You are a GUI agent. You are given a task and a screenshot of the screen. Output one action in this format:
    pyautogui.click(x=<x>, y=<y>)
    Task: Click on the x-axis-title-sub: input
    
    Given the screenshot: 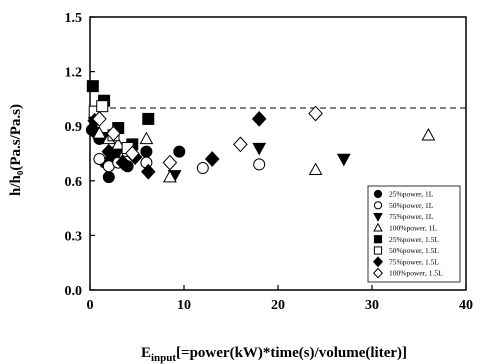 What is the action you would take?
    pyautogui.click(x=163, y=358)
    